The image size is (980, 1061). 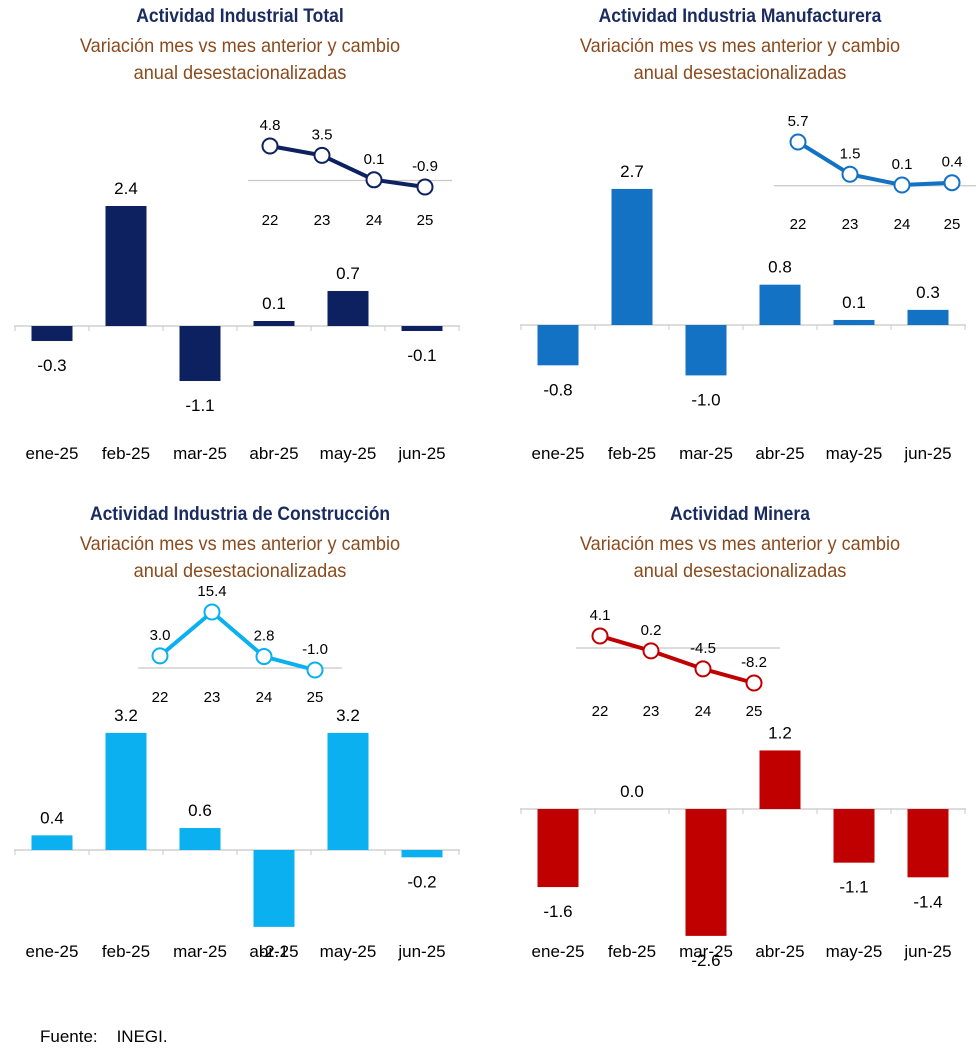 I want to click on inset-data-label: 15.4, so click(x=211, y=591).